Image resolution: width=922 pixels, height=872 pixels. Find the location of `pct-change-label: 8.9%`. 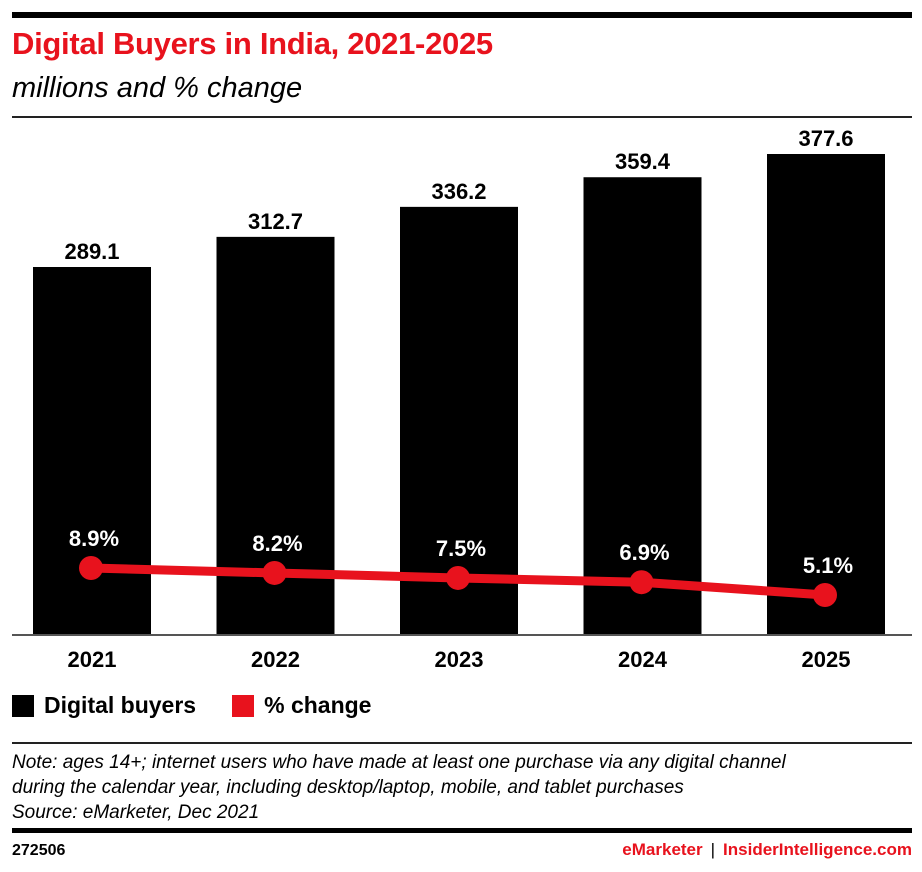

pct-change-label: 8.9% is located at coordinates (94, 538).